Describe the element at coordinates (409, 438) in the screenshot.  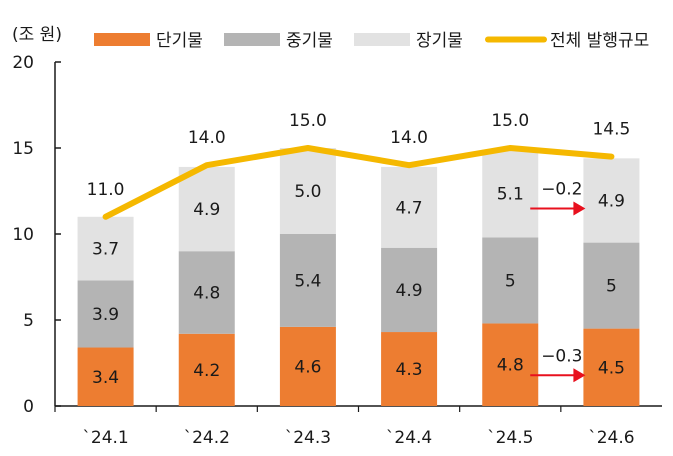
I see `x-tick-label: `24.4` at that location.